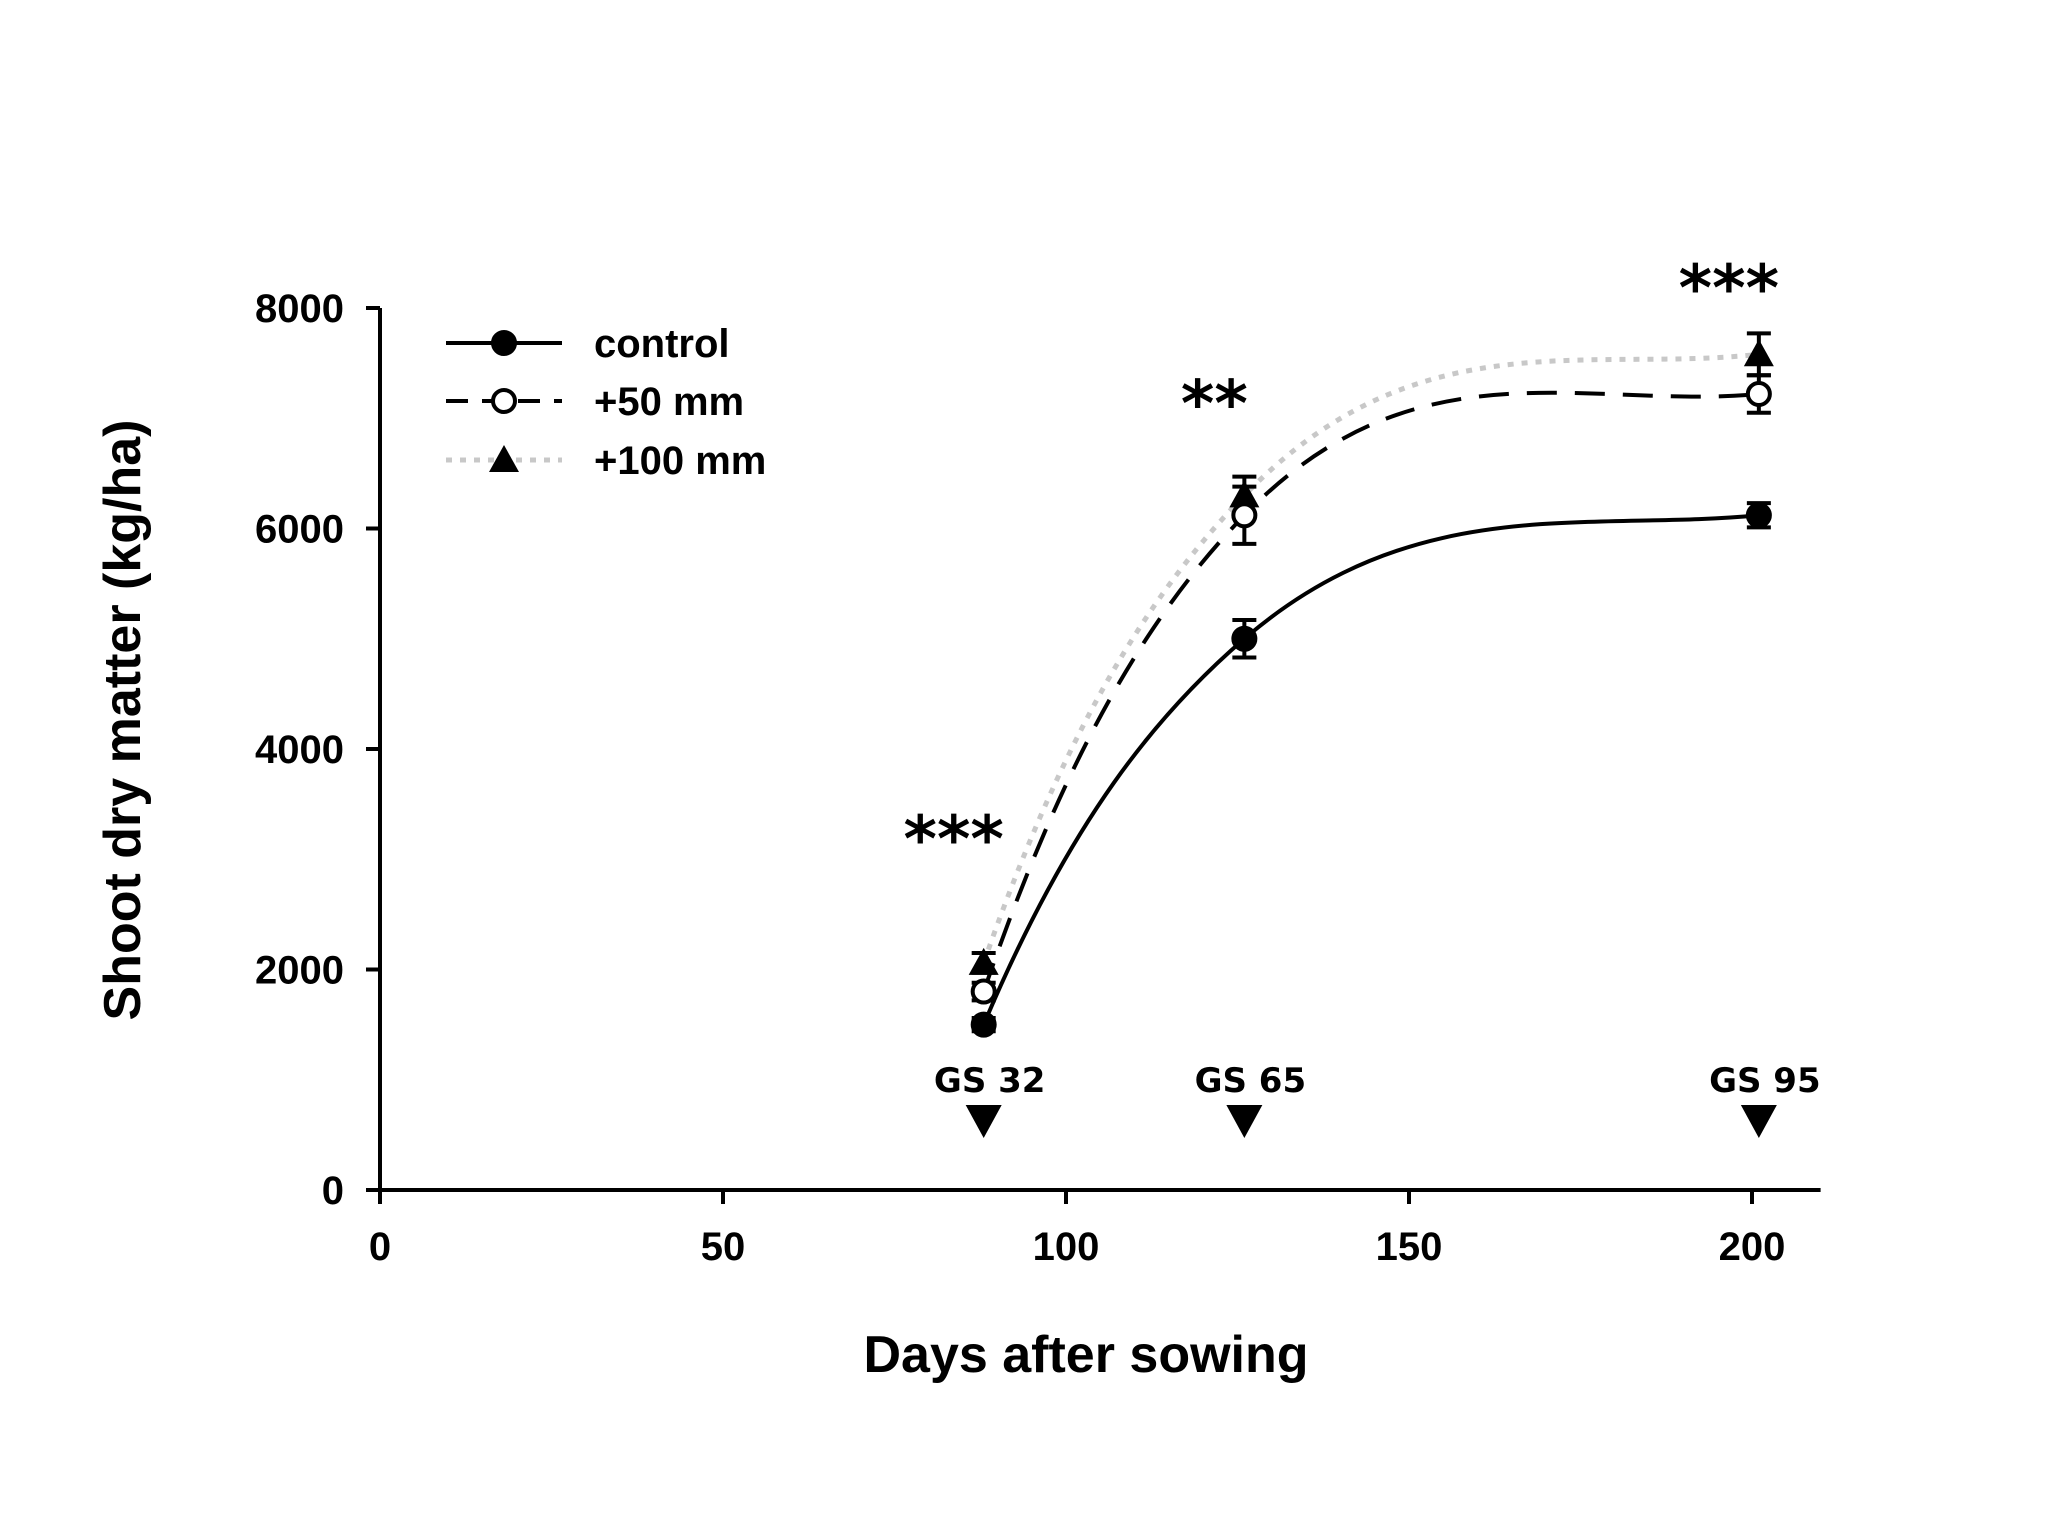 This screenshot has height=1536, width=2048. Describe the element at coordinates (1085, 1355) in the screenshot. I see `x-axis-title: Days after sowing` at that location.